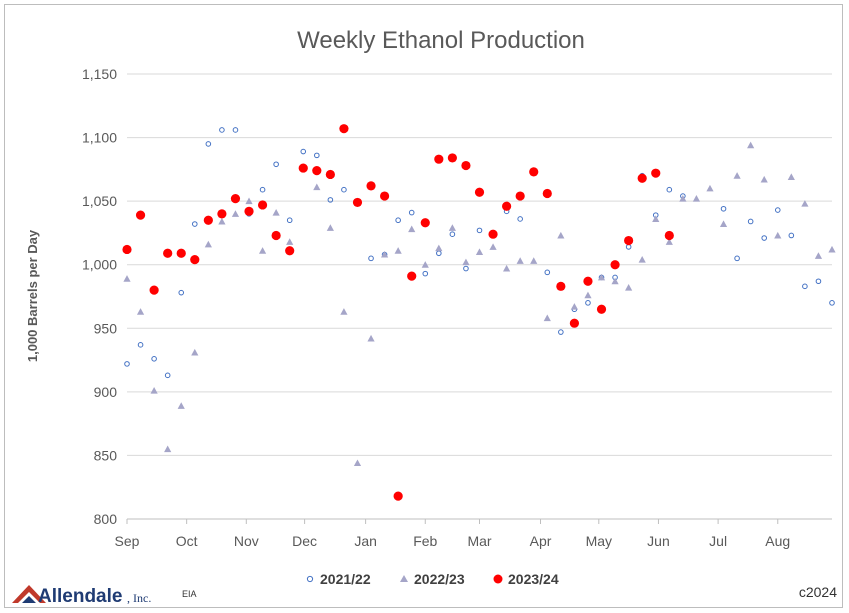 This screenshot has height=613, width=849. Describe the element at coordinates (187, 541) in the screenshot. I see `x-tick-label: Oct` at that location.